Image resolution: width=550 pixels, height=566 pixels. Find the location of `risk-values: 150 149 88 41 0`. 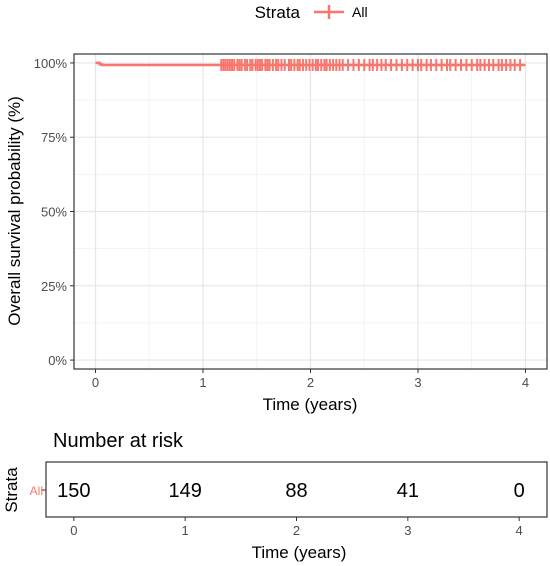

risk-values: 150 149 88 41 0 is located at coordinates (291, 491).